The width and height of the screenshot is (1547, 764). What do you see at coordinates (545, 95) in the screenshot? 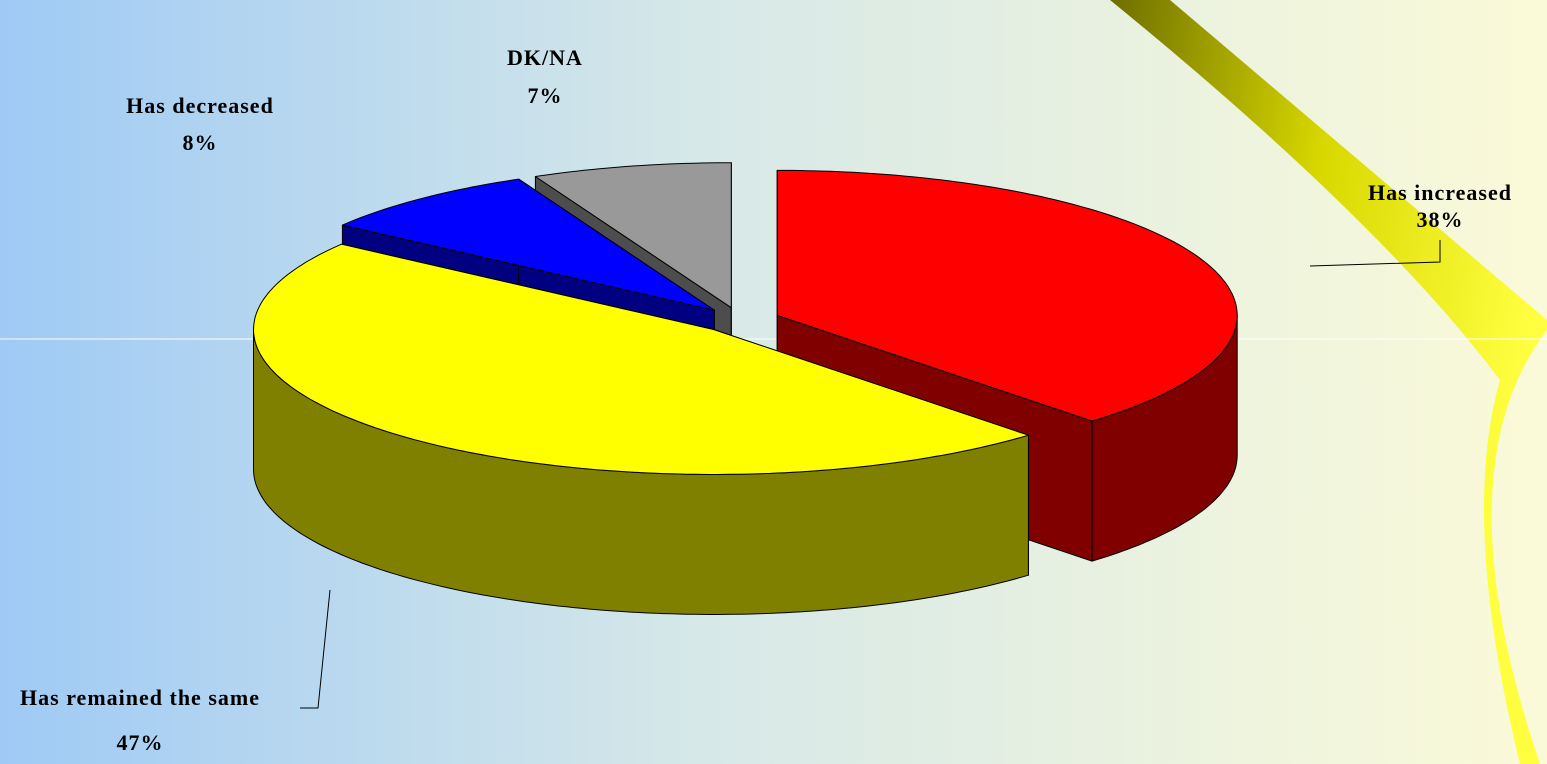
I see `value-label: 7%` at bounding box center [545, 95].